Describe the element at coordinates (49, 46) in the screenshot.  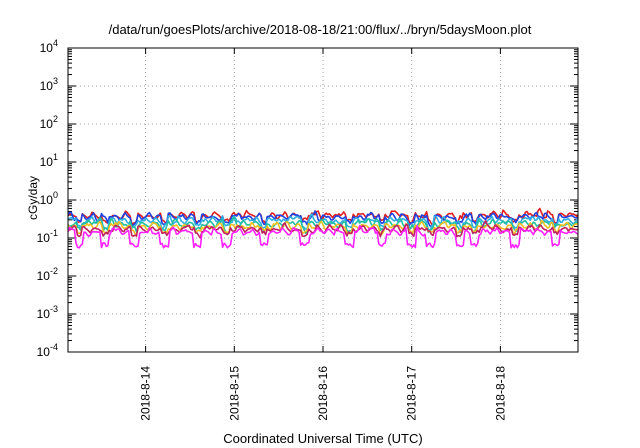
I see `y-tick-label: 10⁴` at that location.